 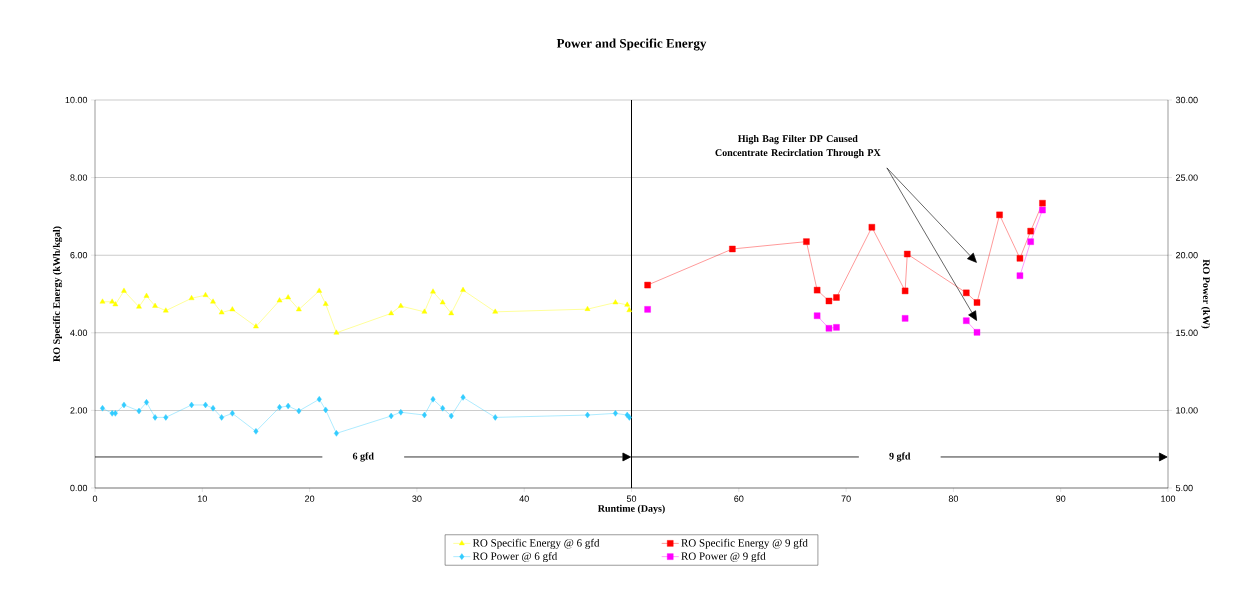 I want to click on annotation: High Bag Filter DP Caused Concentrate Recirclation Through PX, so click(x=798, y=146).